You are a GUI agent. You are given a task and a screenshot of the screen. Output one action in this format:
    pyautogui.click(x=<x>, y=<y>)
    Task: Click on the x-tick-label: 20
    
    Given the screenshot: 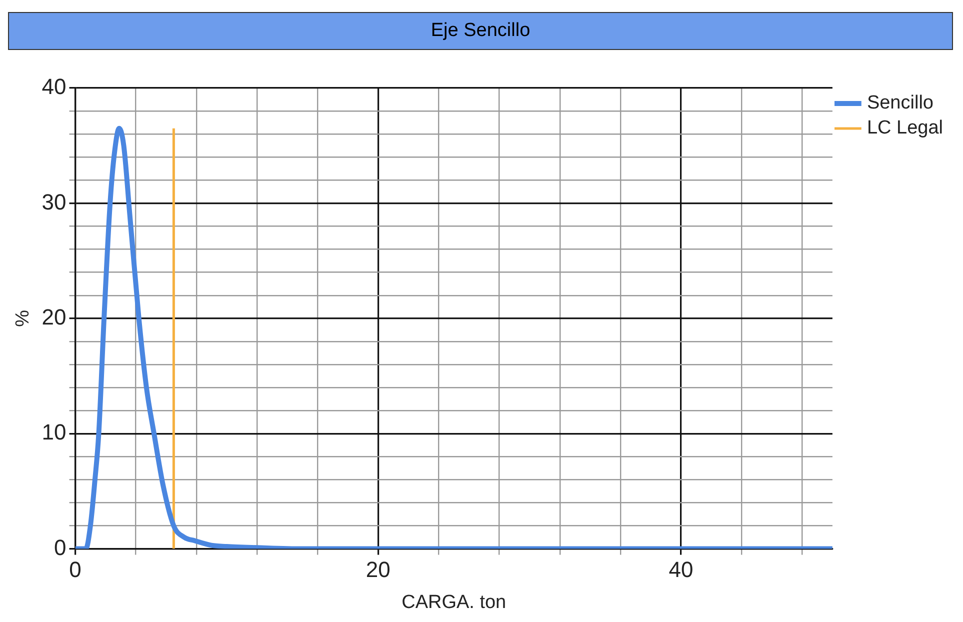 What is the action you would take?
    pyautogui.click(x=378, y=569)
    